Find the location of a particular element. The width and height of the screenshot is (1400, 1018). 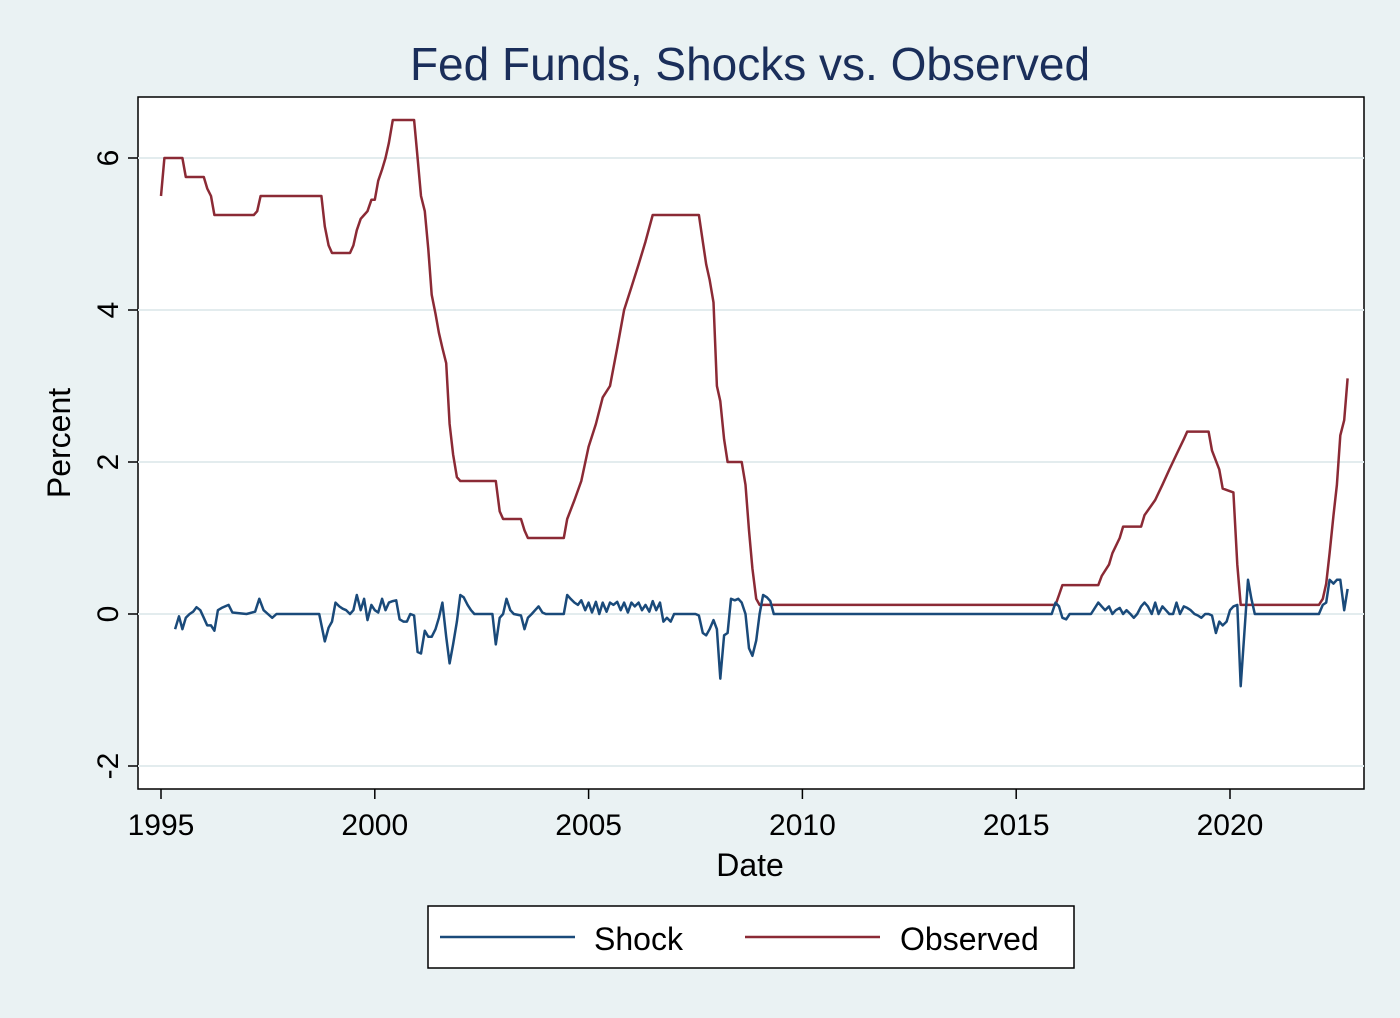

y-axis-ticks: -2 0 2 4 6 is located at coordinates (115, 465).